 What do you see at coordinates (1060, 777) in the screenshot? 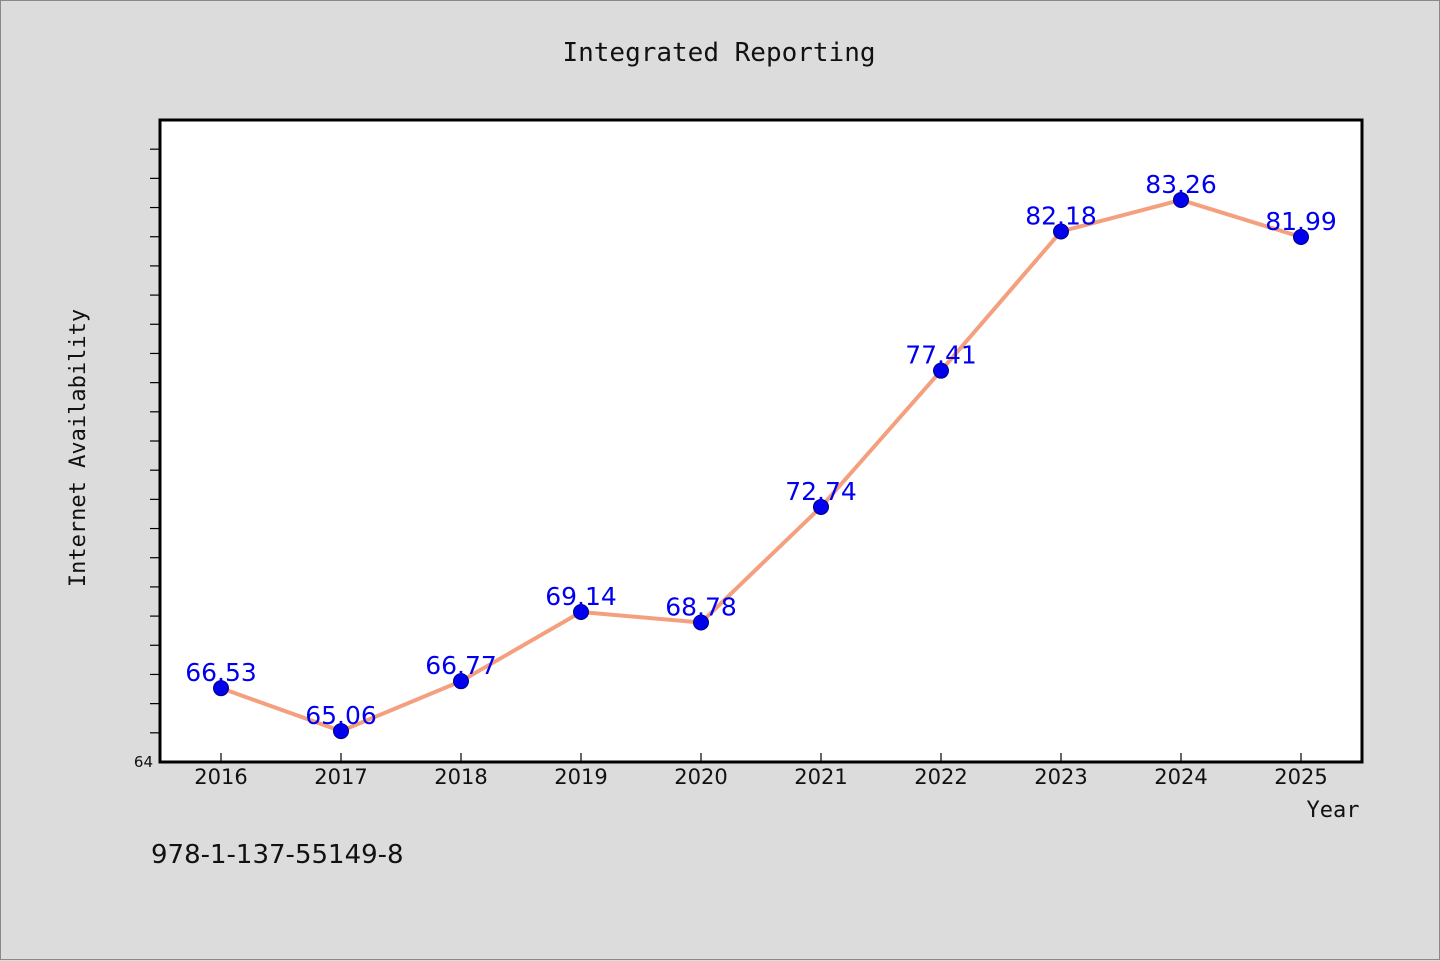
I see `x-tick-label: 2023` at bounding box center [1060, 777].